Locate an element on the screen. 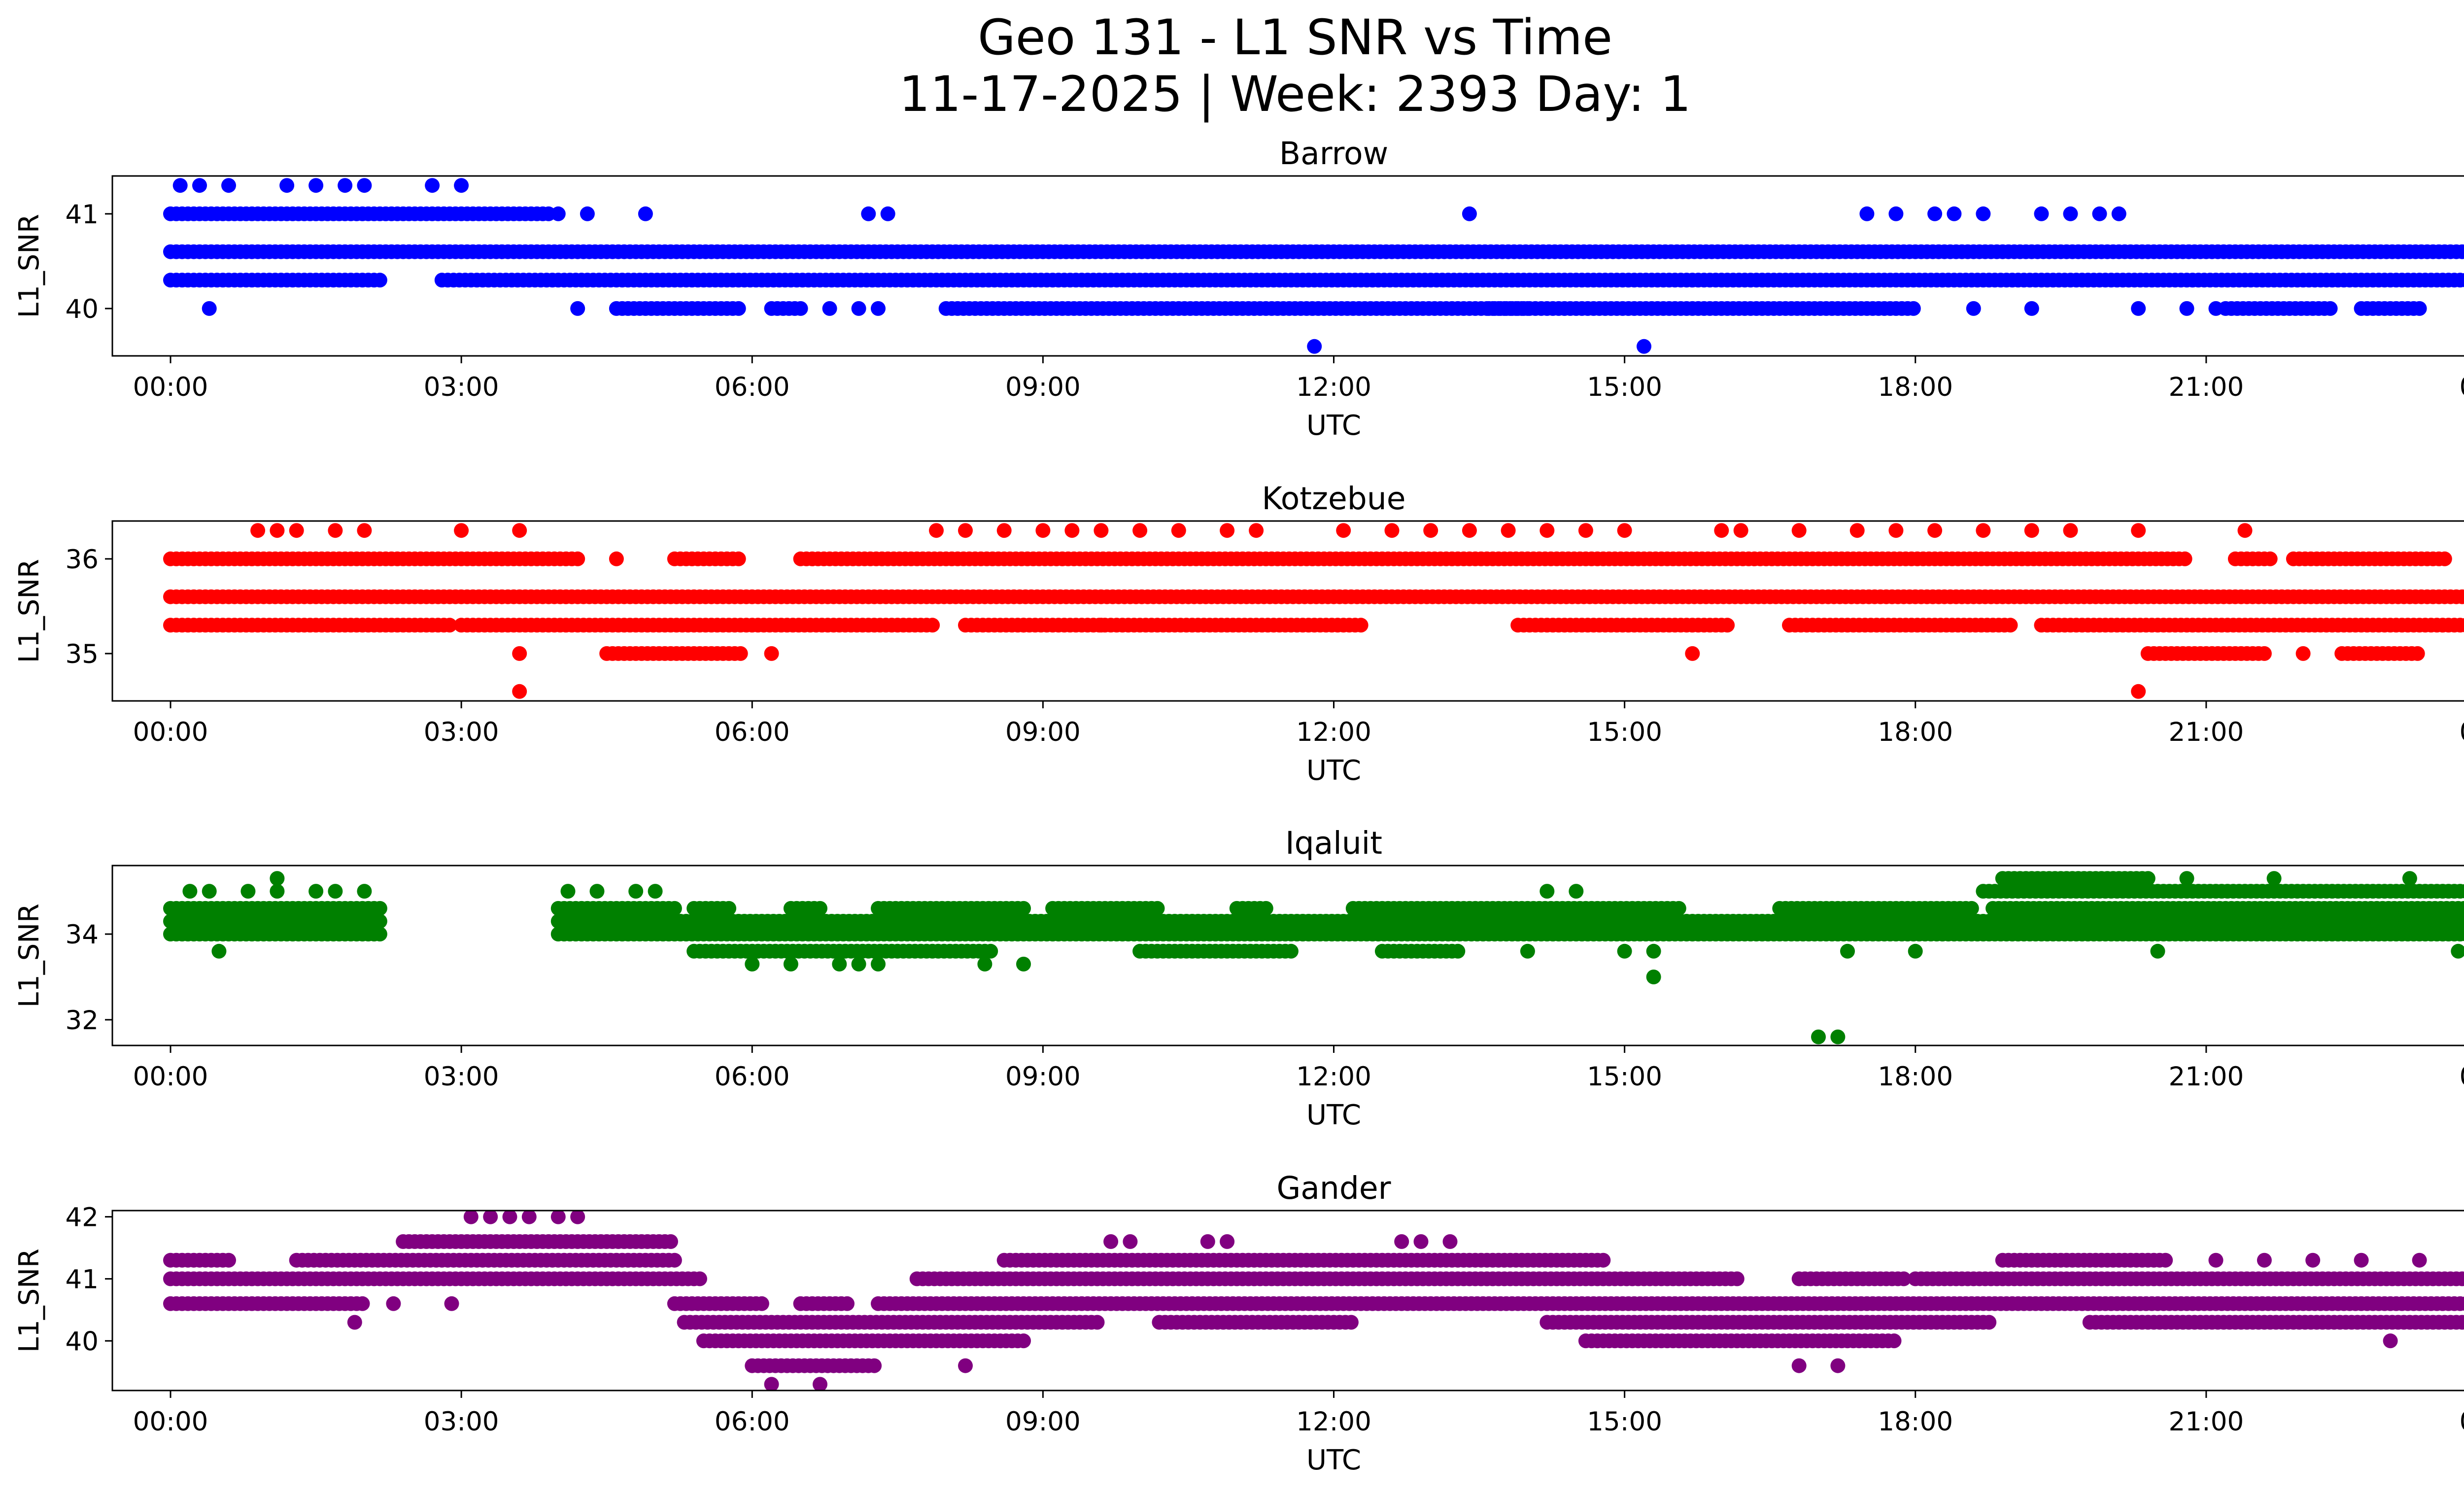  x-tick-label: 15:00 is located at coordinates (1624, 1077).